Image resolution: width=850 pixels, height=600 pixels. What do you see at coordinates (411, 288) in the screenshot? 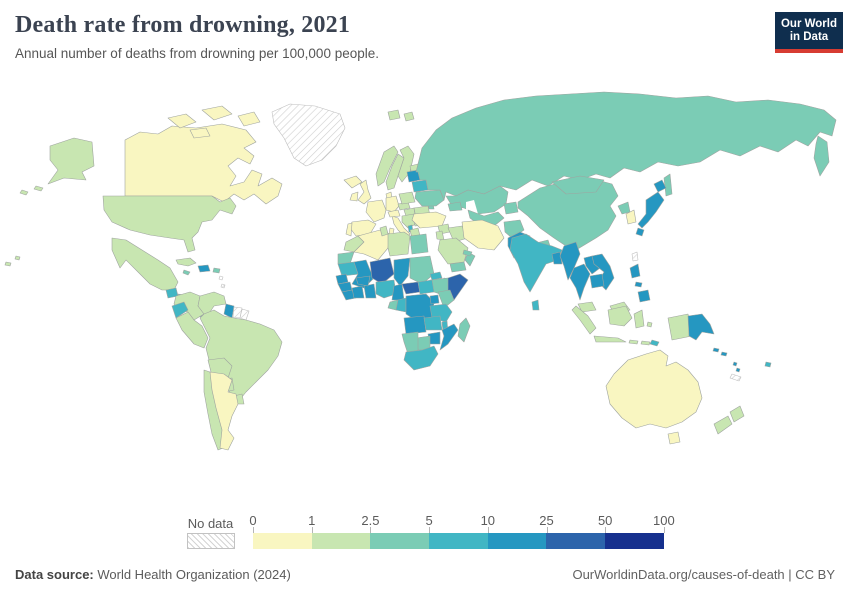
I see `country-central-african-republic` at bounding box center [411, 288].